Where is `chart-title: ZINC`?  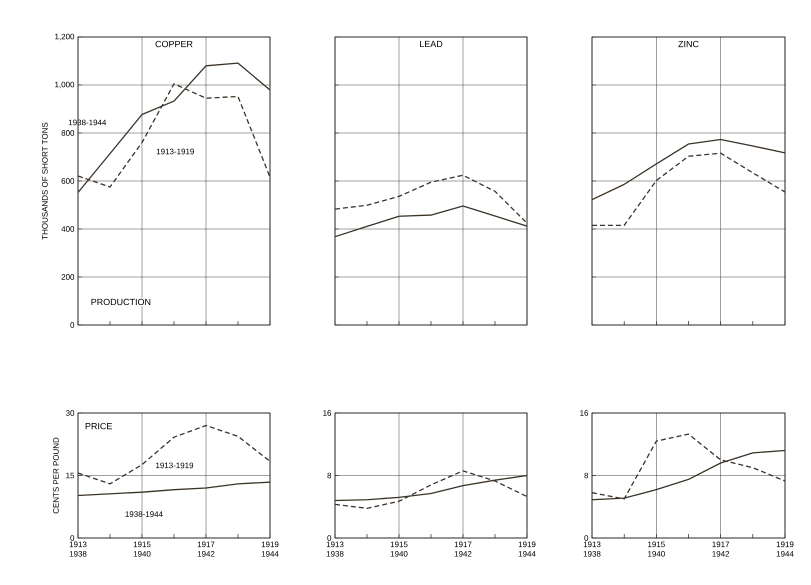
chart-title: ZINC is located at coordinates (688, 44).